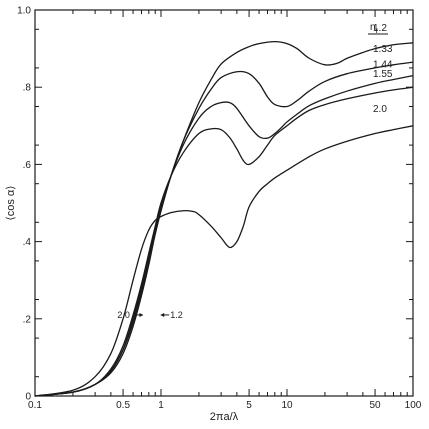 This screenshot has height=429, width=429. Describe the element at coordinates (249, 405) in the screenshot. I see `x-tick-label: 5` at that location.